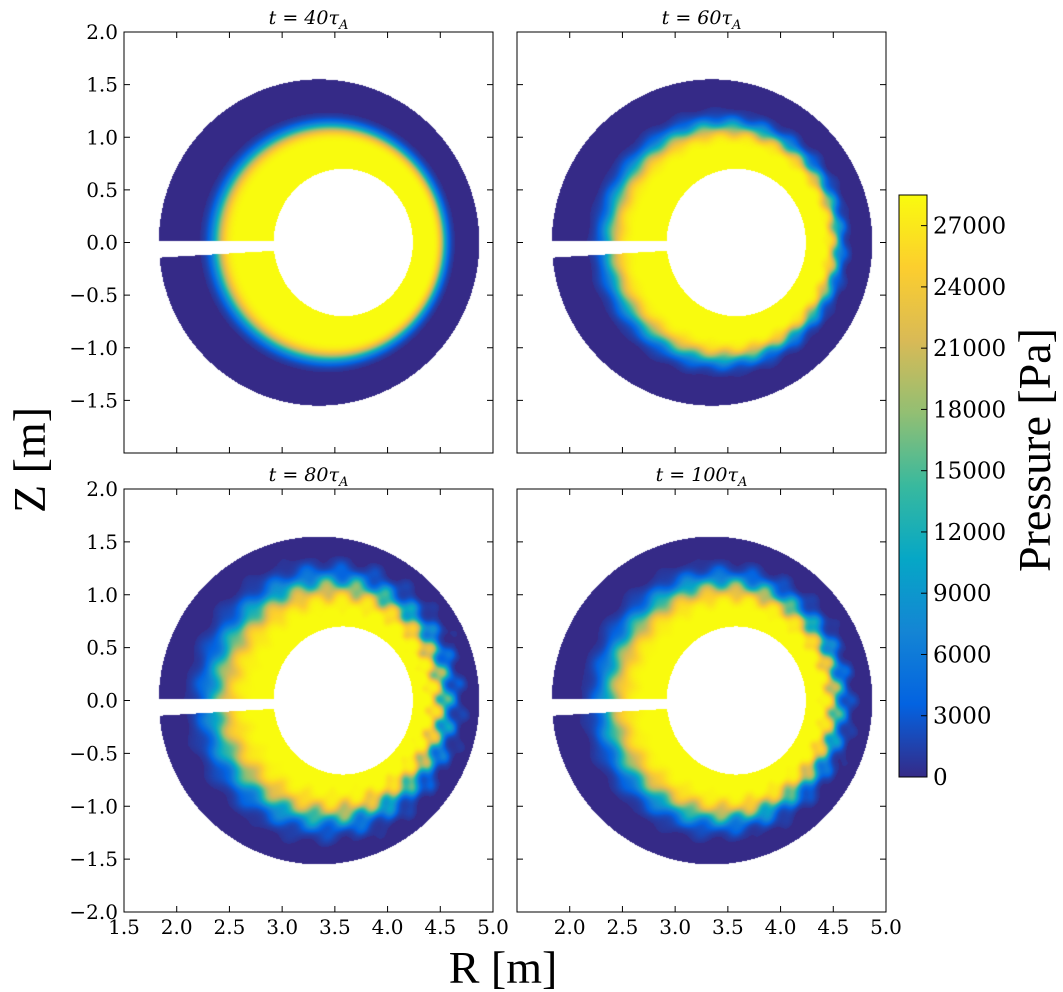  Describe the element at coordinates (124, 927) in the screenshot. I see `x-tick-label: 1.5` at that location.